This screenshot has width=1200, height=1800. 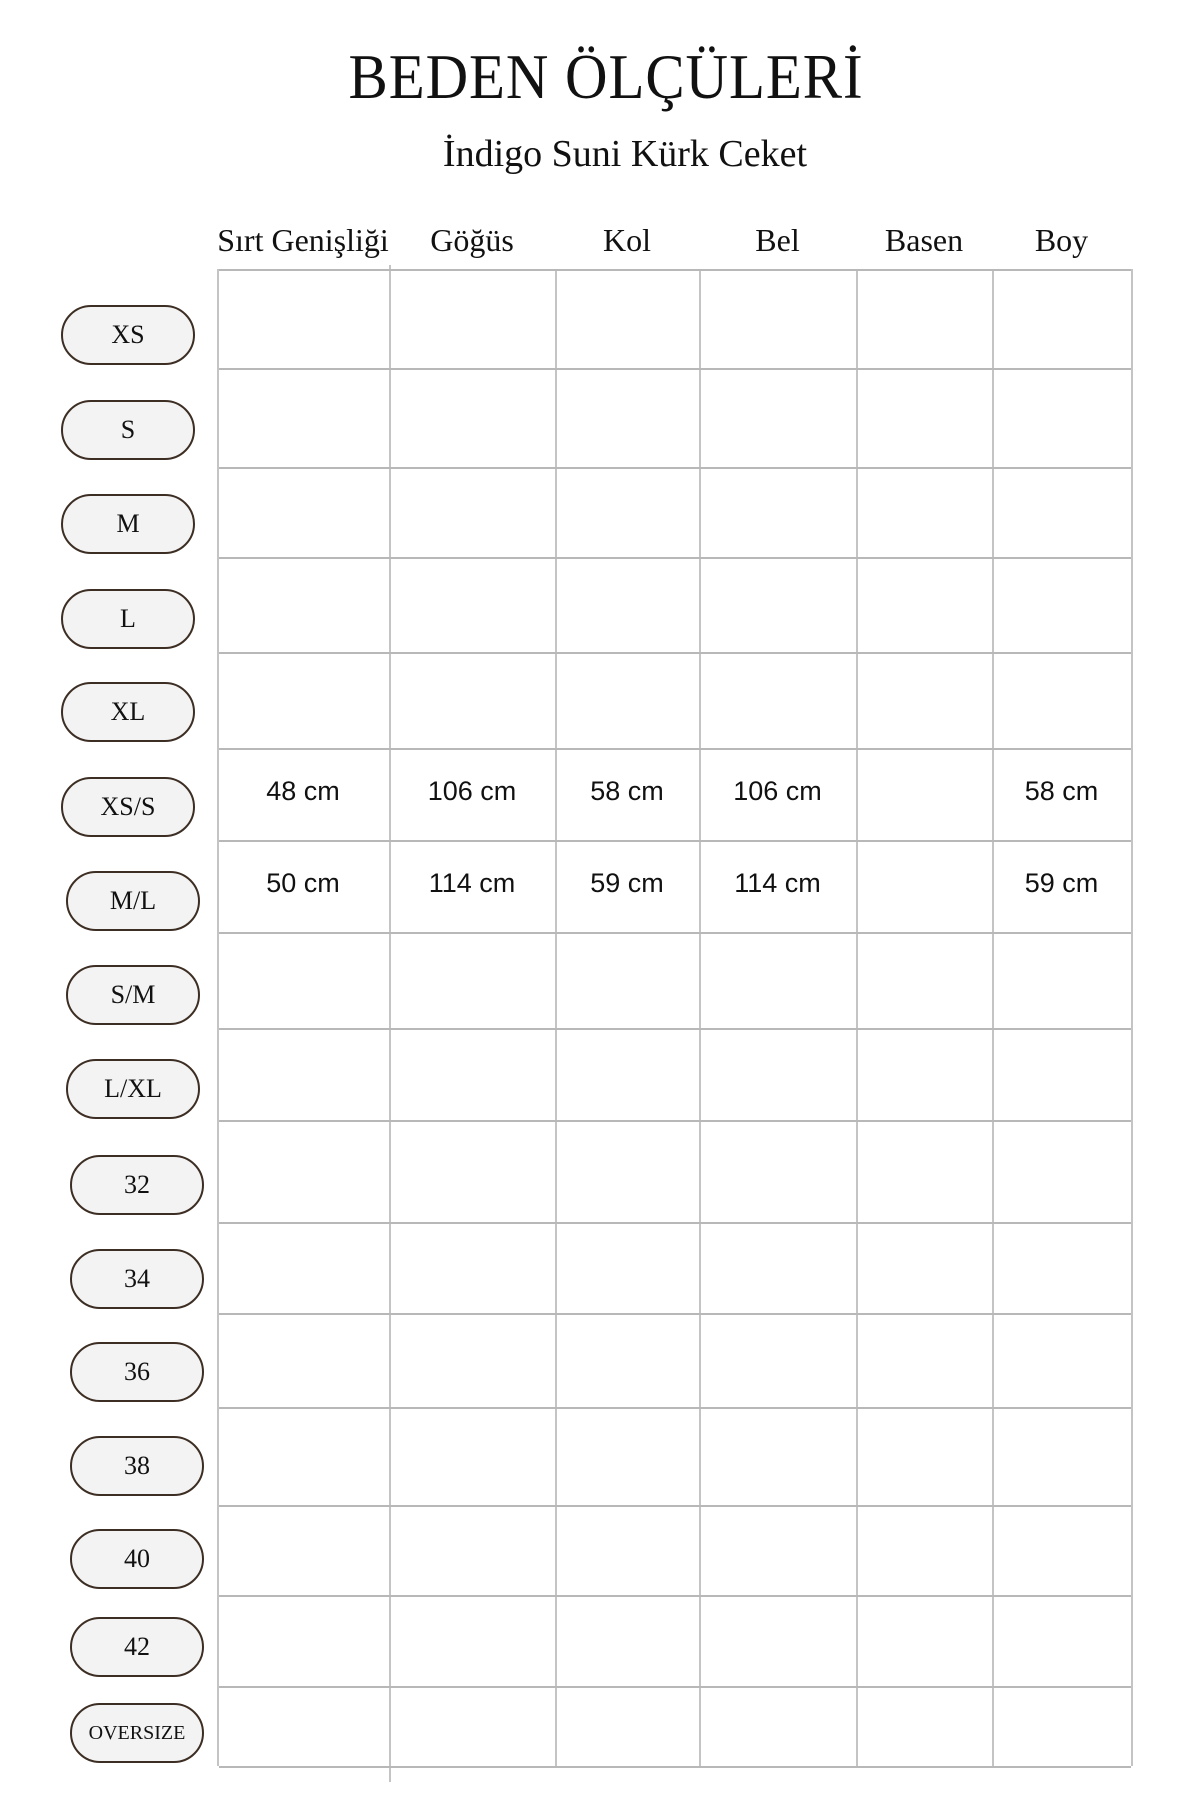 I want to click on measurement-cell: 50 cm, so click(x=303, y=883).